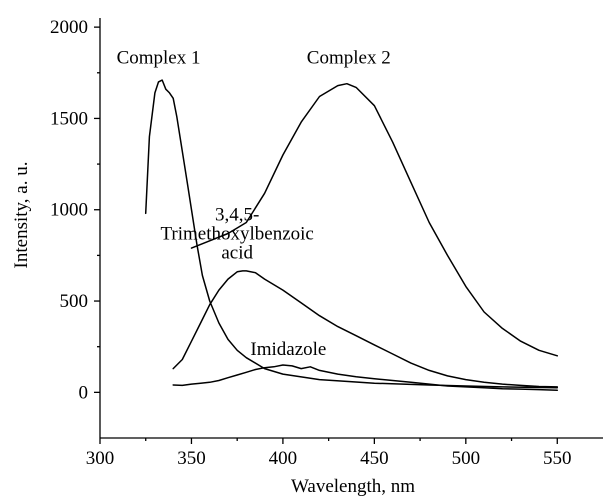  Describe the element at coordinates (288, 349) in the screenshot. I see `series-annotation: Imidazole` at that location.